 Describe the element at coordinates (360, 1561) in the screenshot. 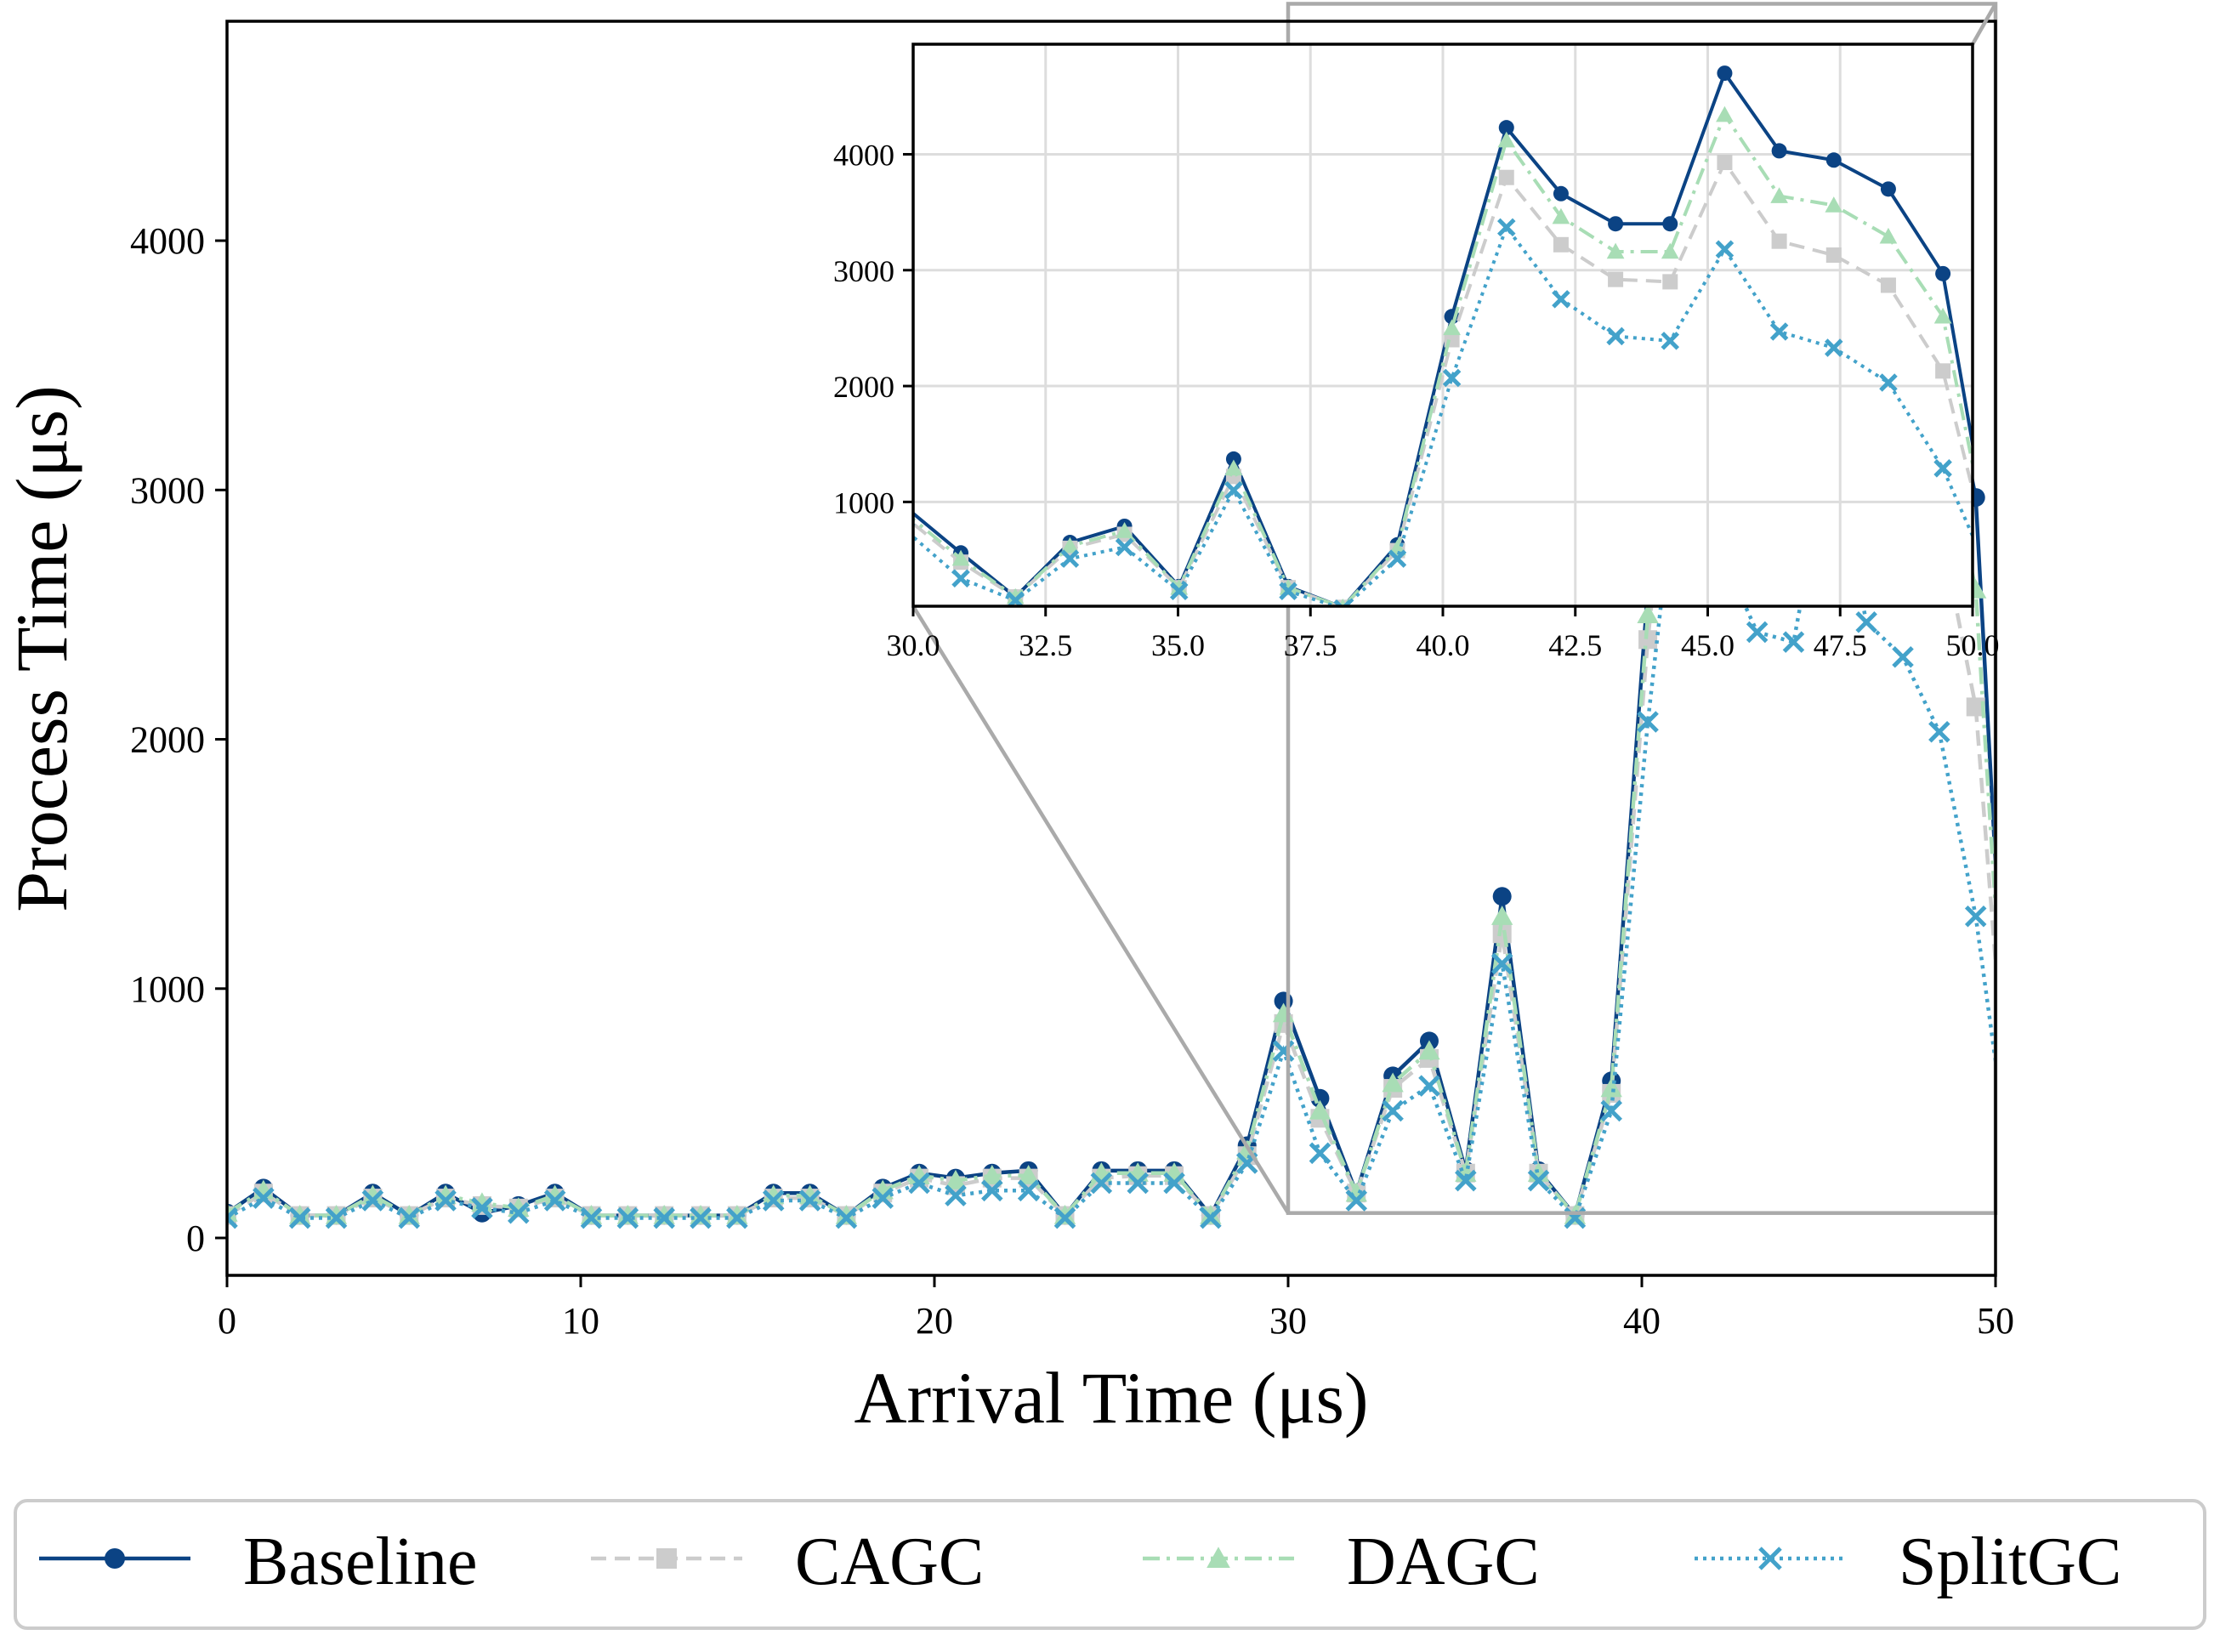

I see `legend-label: Baseline` at that location.